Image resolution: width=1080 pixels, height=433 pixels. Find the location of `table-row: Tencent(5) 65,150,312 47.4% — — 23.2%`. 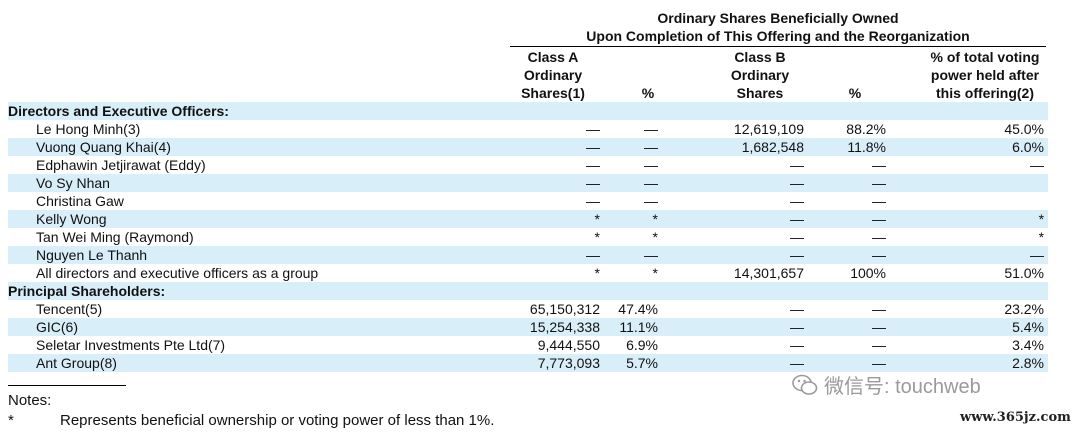

table-row: Tencent(5) 65,150,312 47.4% — — 23.2% is located at coordinates (528, 309).